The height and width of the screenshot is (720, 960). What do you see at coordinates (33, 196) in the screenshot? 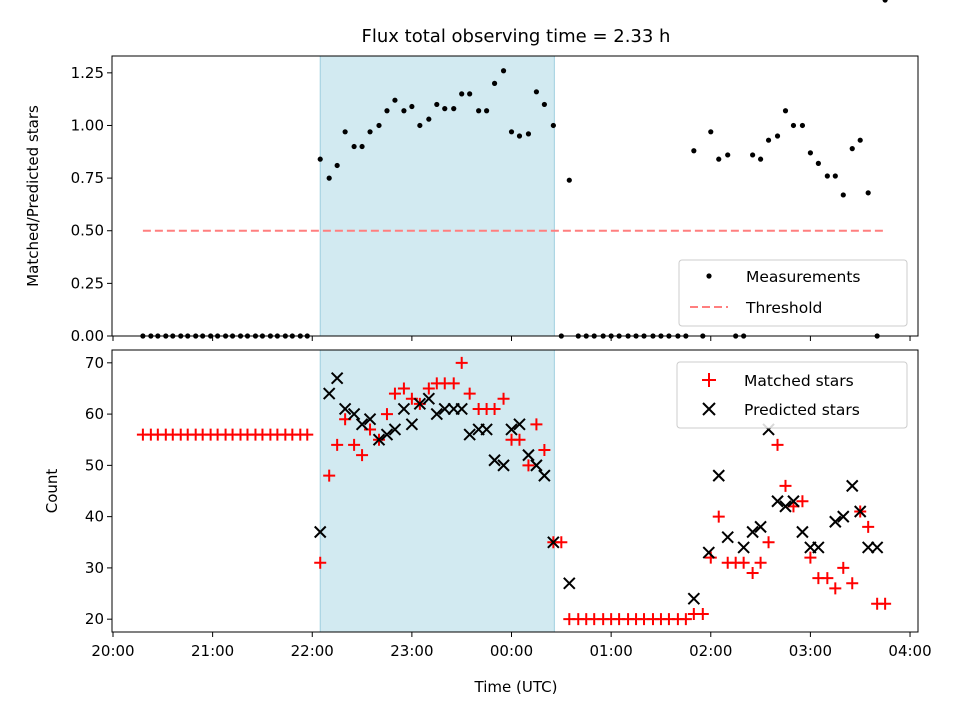
I see `top-y-axis-label: Matched/Predicted stars` at bounding box center [33, 196].